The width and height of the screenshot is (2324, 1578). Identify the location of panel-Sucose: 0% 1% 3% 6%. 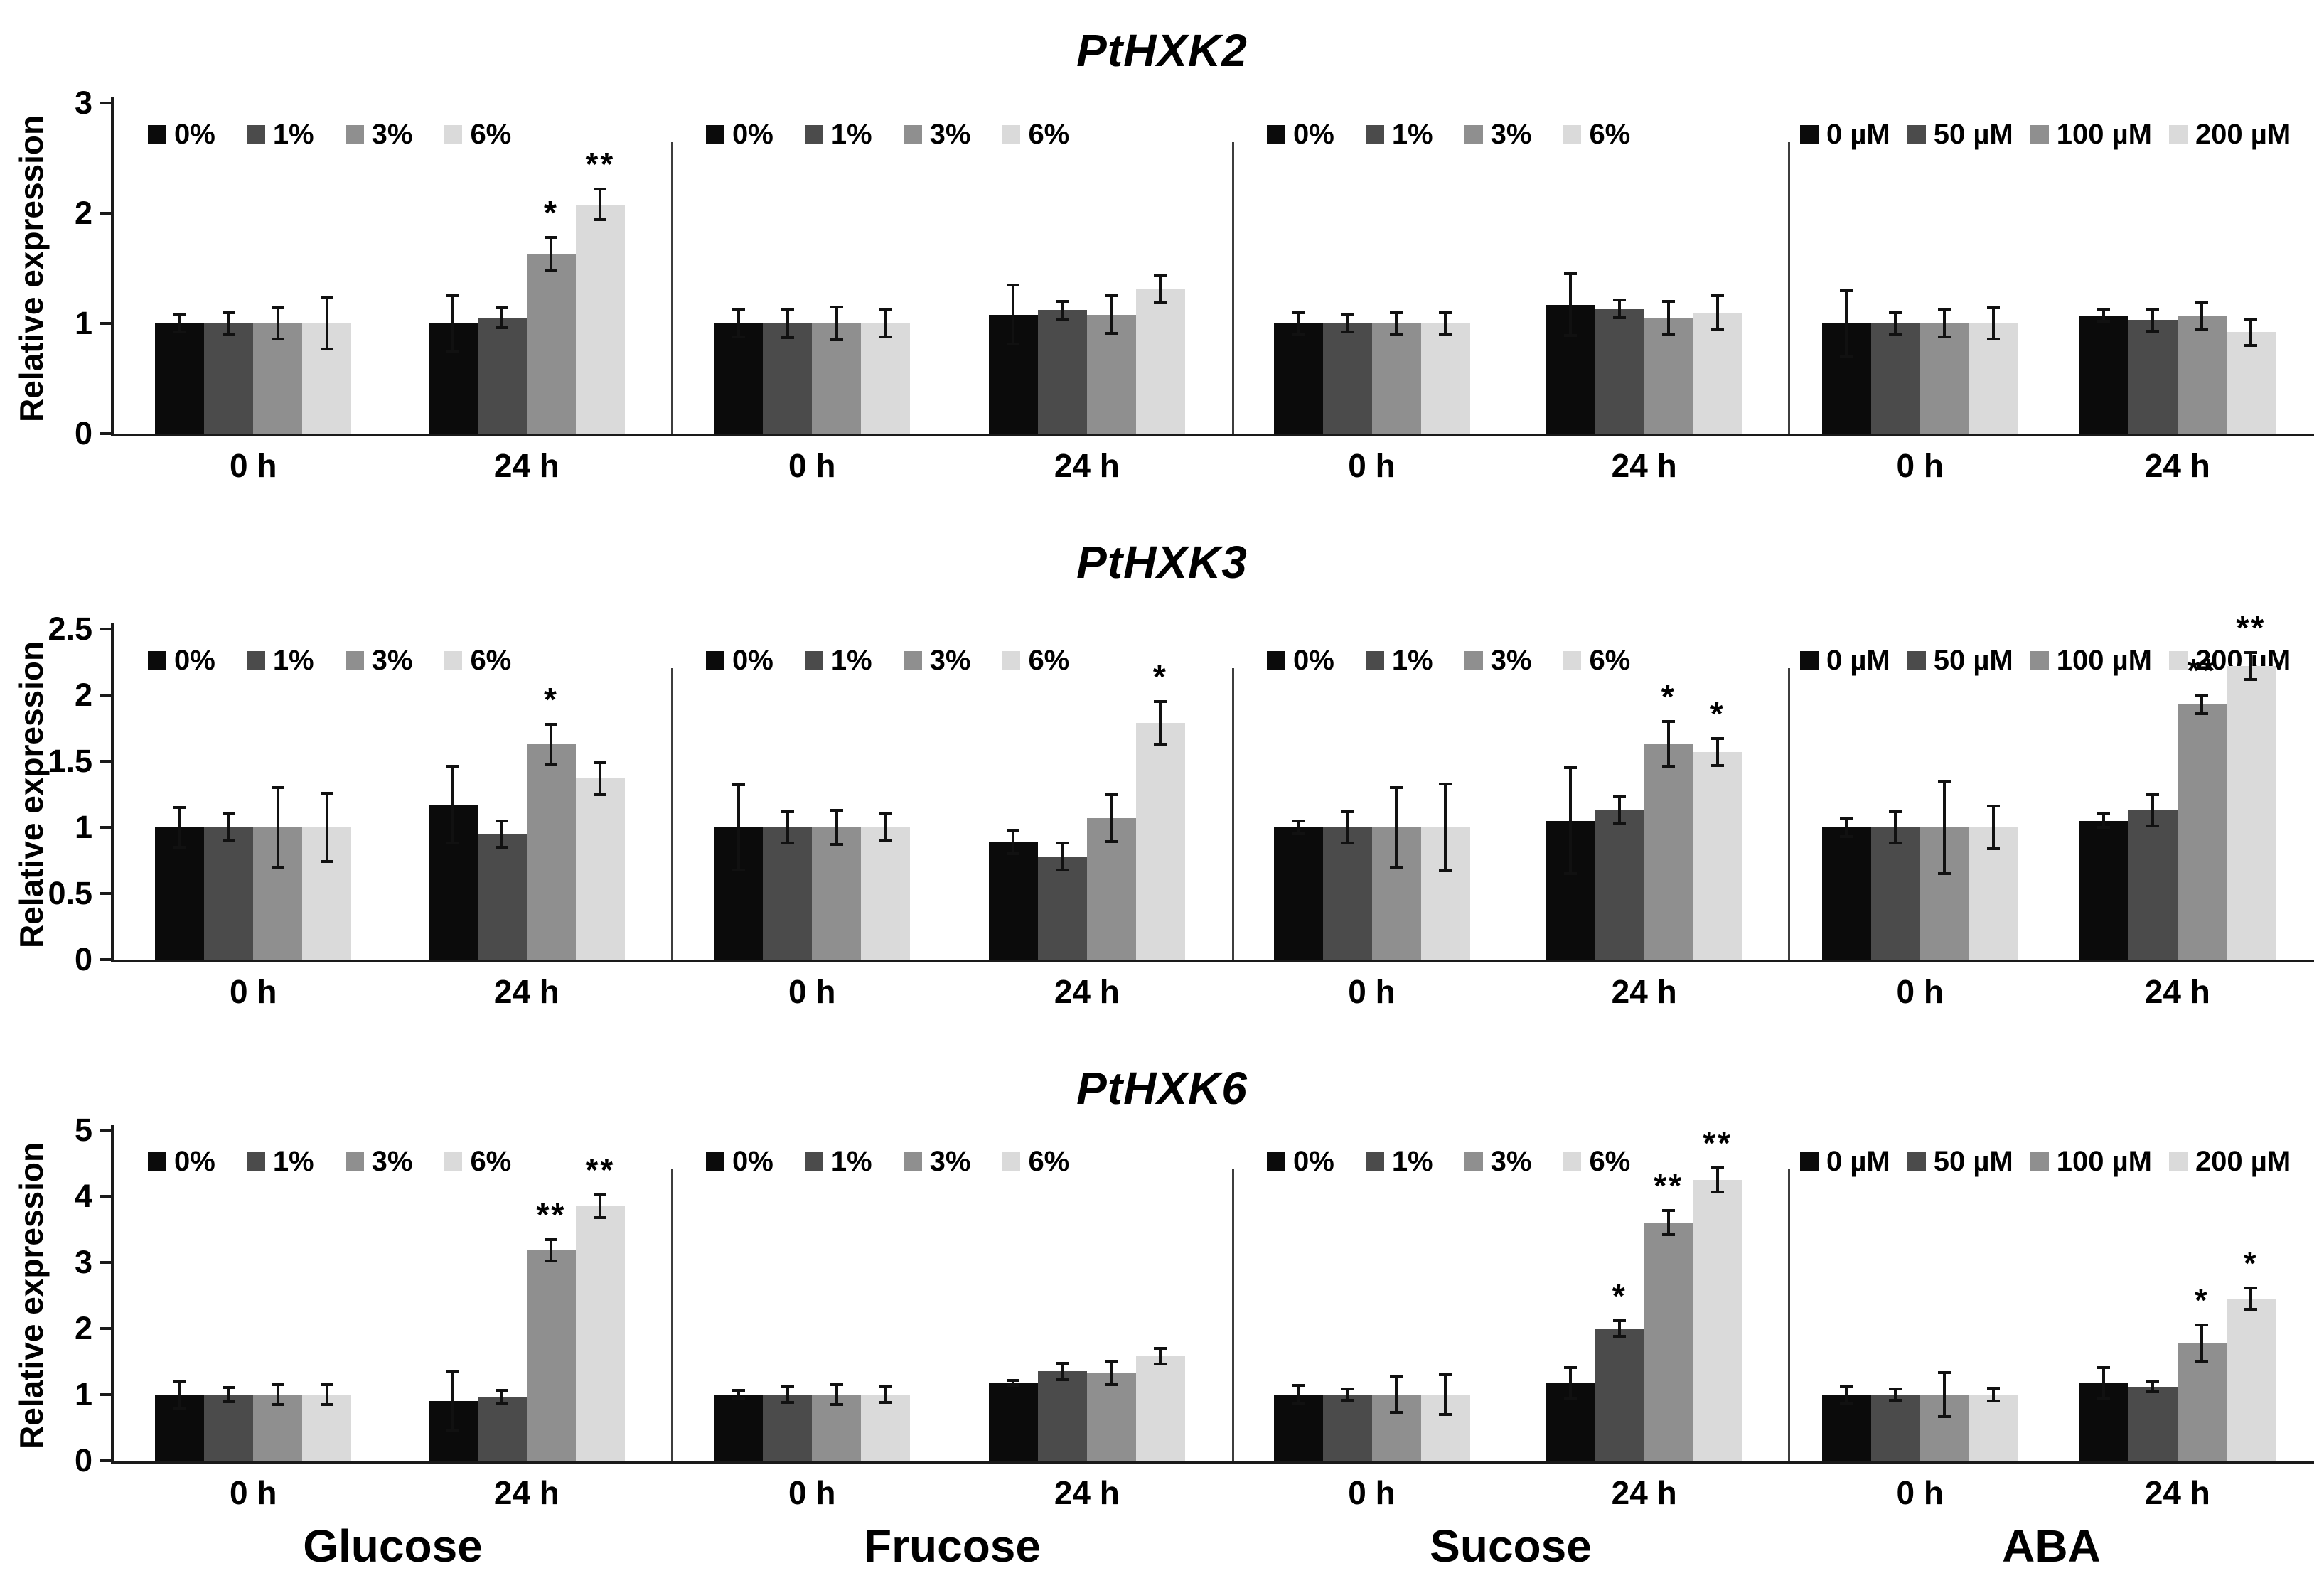
(1510, 268).